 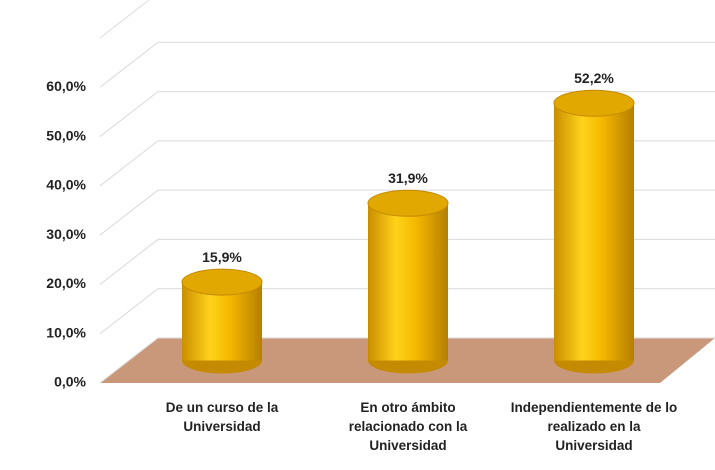 What do you see at coordinates (222, 417) in the screenshot?
I see `x-tick-label: De un curso de la Universidad` at bounding box center [222, 417].